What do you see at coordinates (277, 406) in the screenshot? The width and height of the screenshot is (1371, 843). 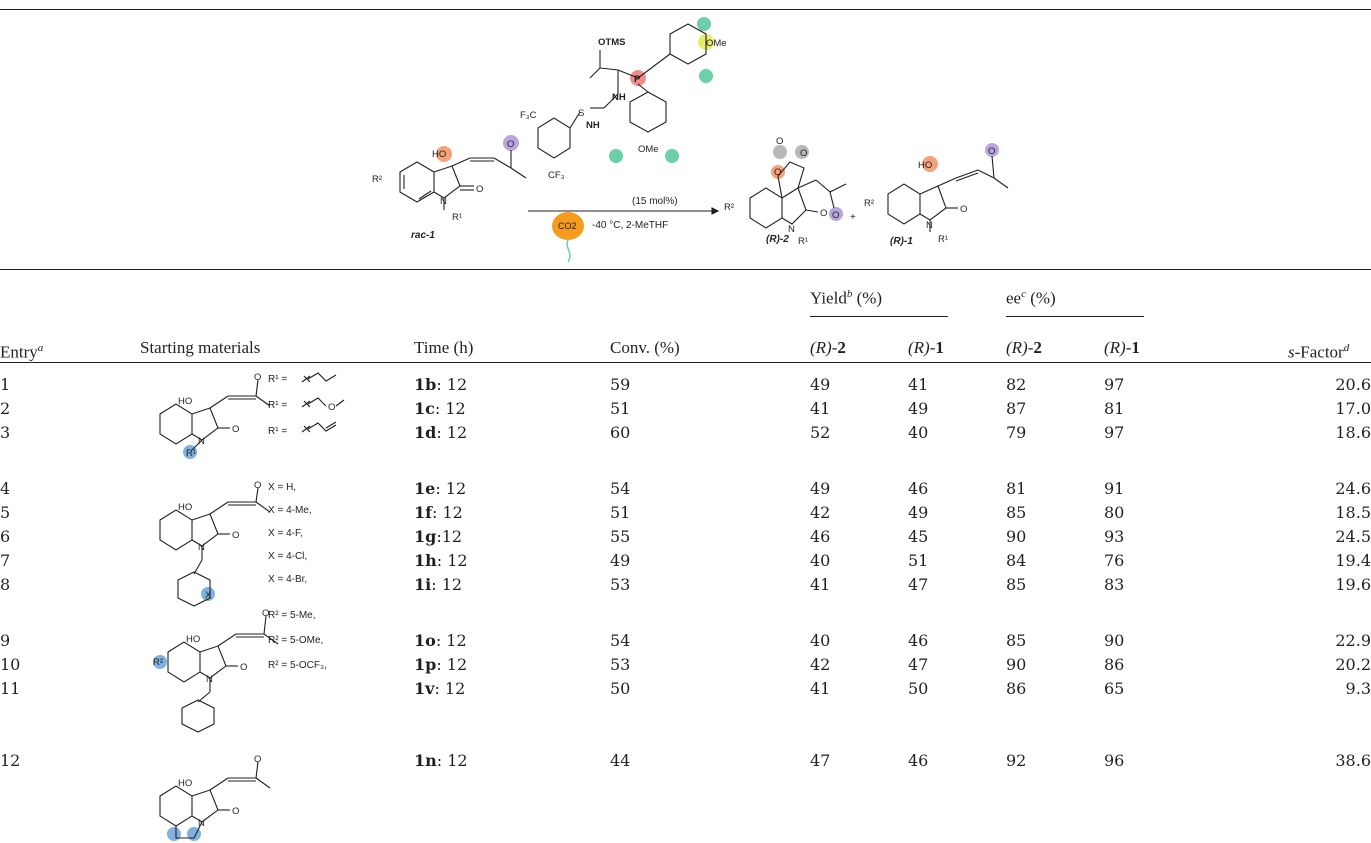 I see `group1-r1-b: R¹ =` at bounding box center [277, 406].